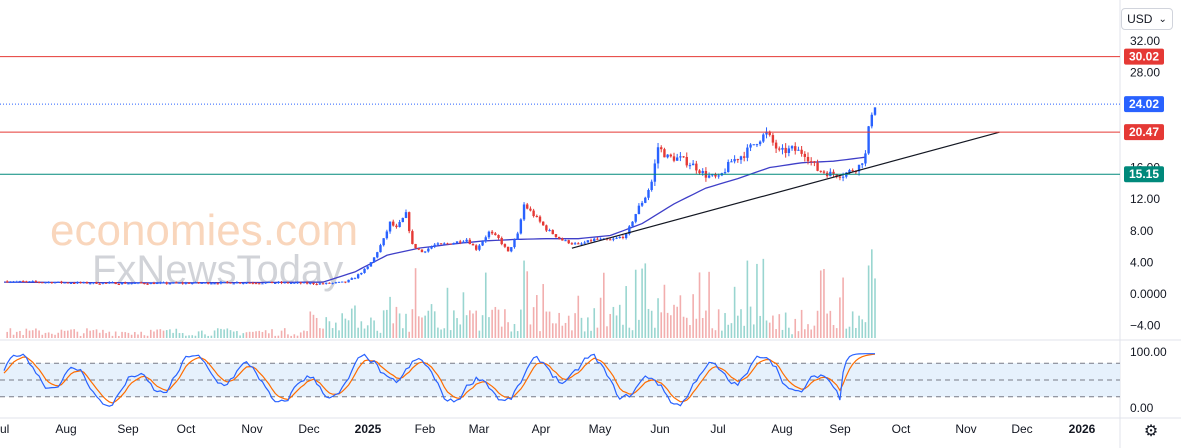 This screenshot has width=1181, height=448. I want to click on support-trendline, so click(785, 190).